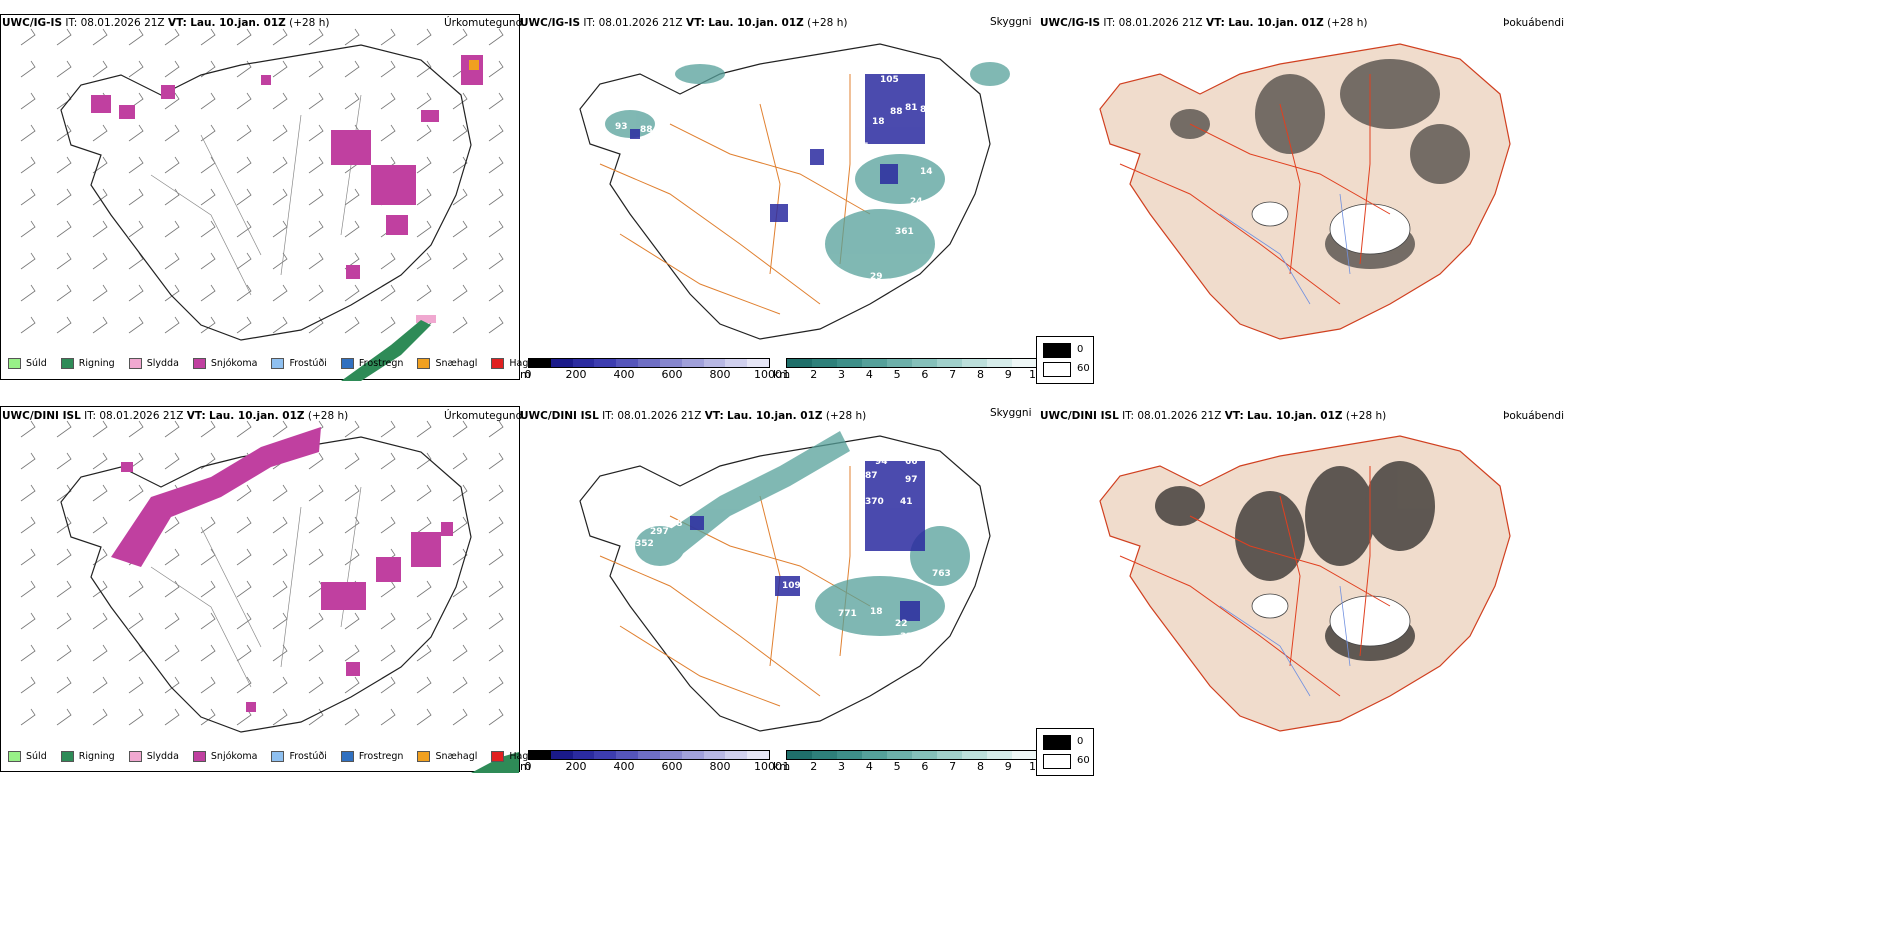 This screenshot has height=950, width=1900. What do you see at coordinates (941, 574) in the screenshot?
I see `value-label: 763` at bounding box center [941, 574].